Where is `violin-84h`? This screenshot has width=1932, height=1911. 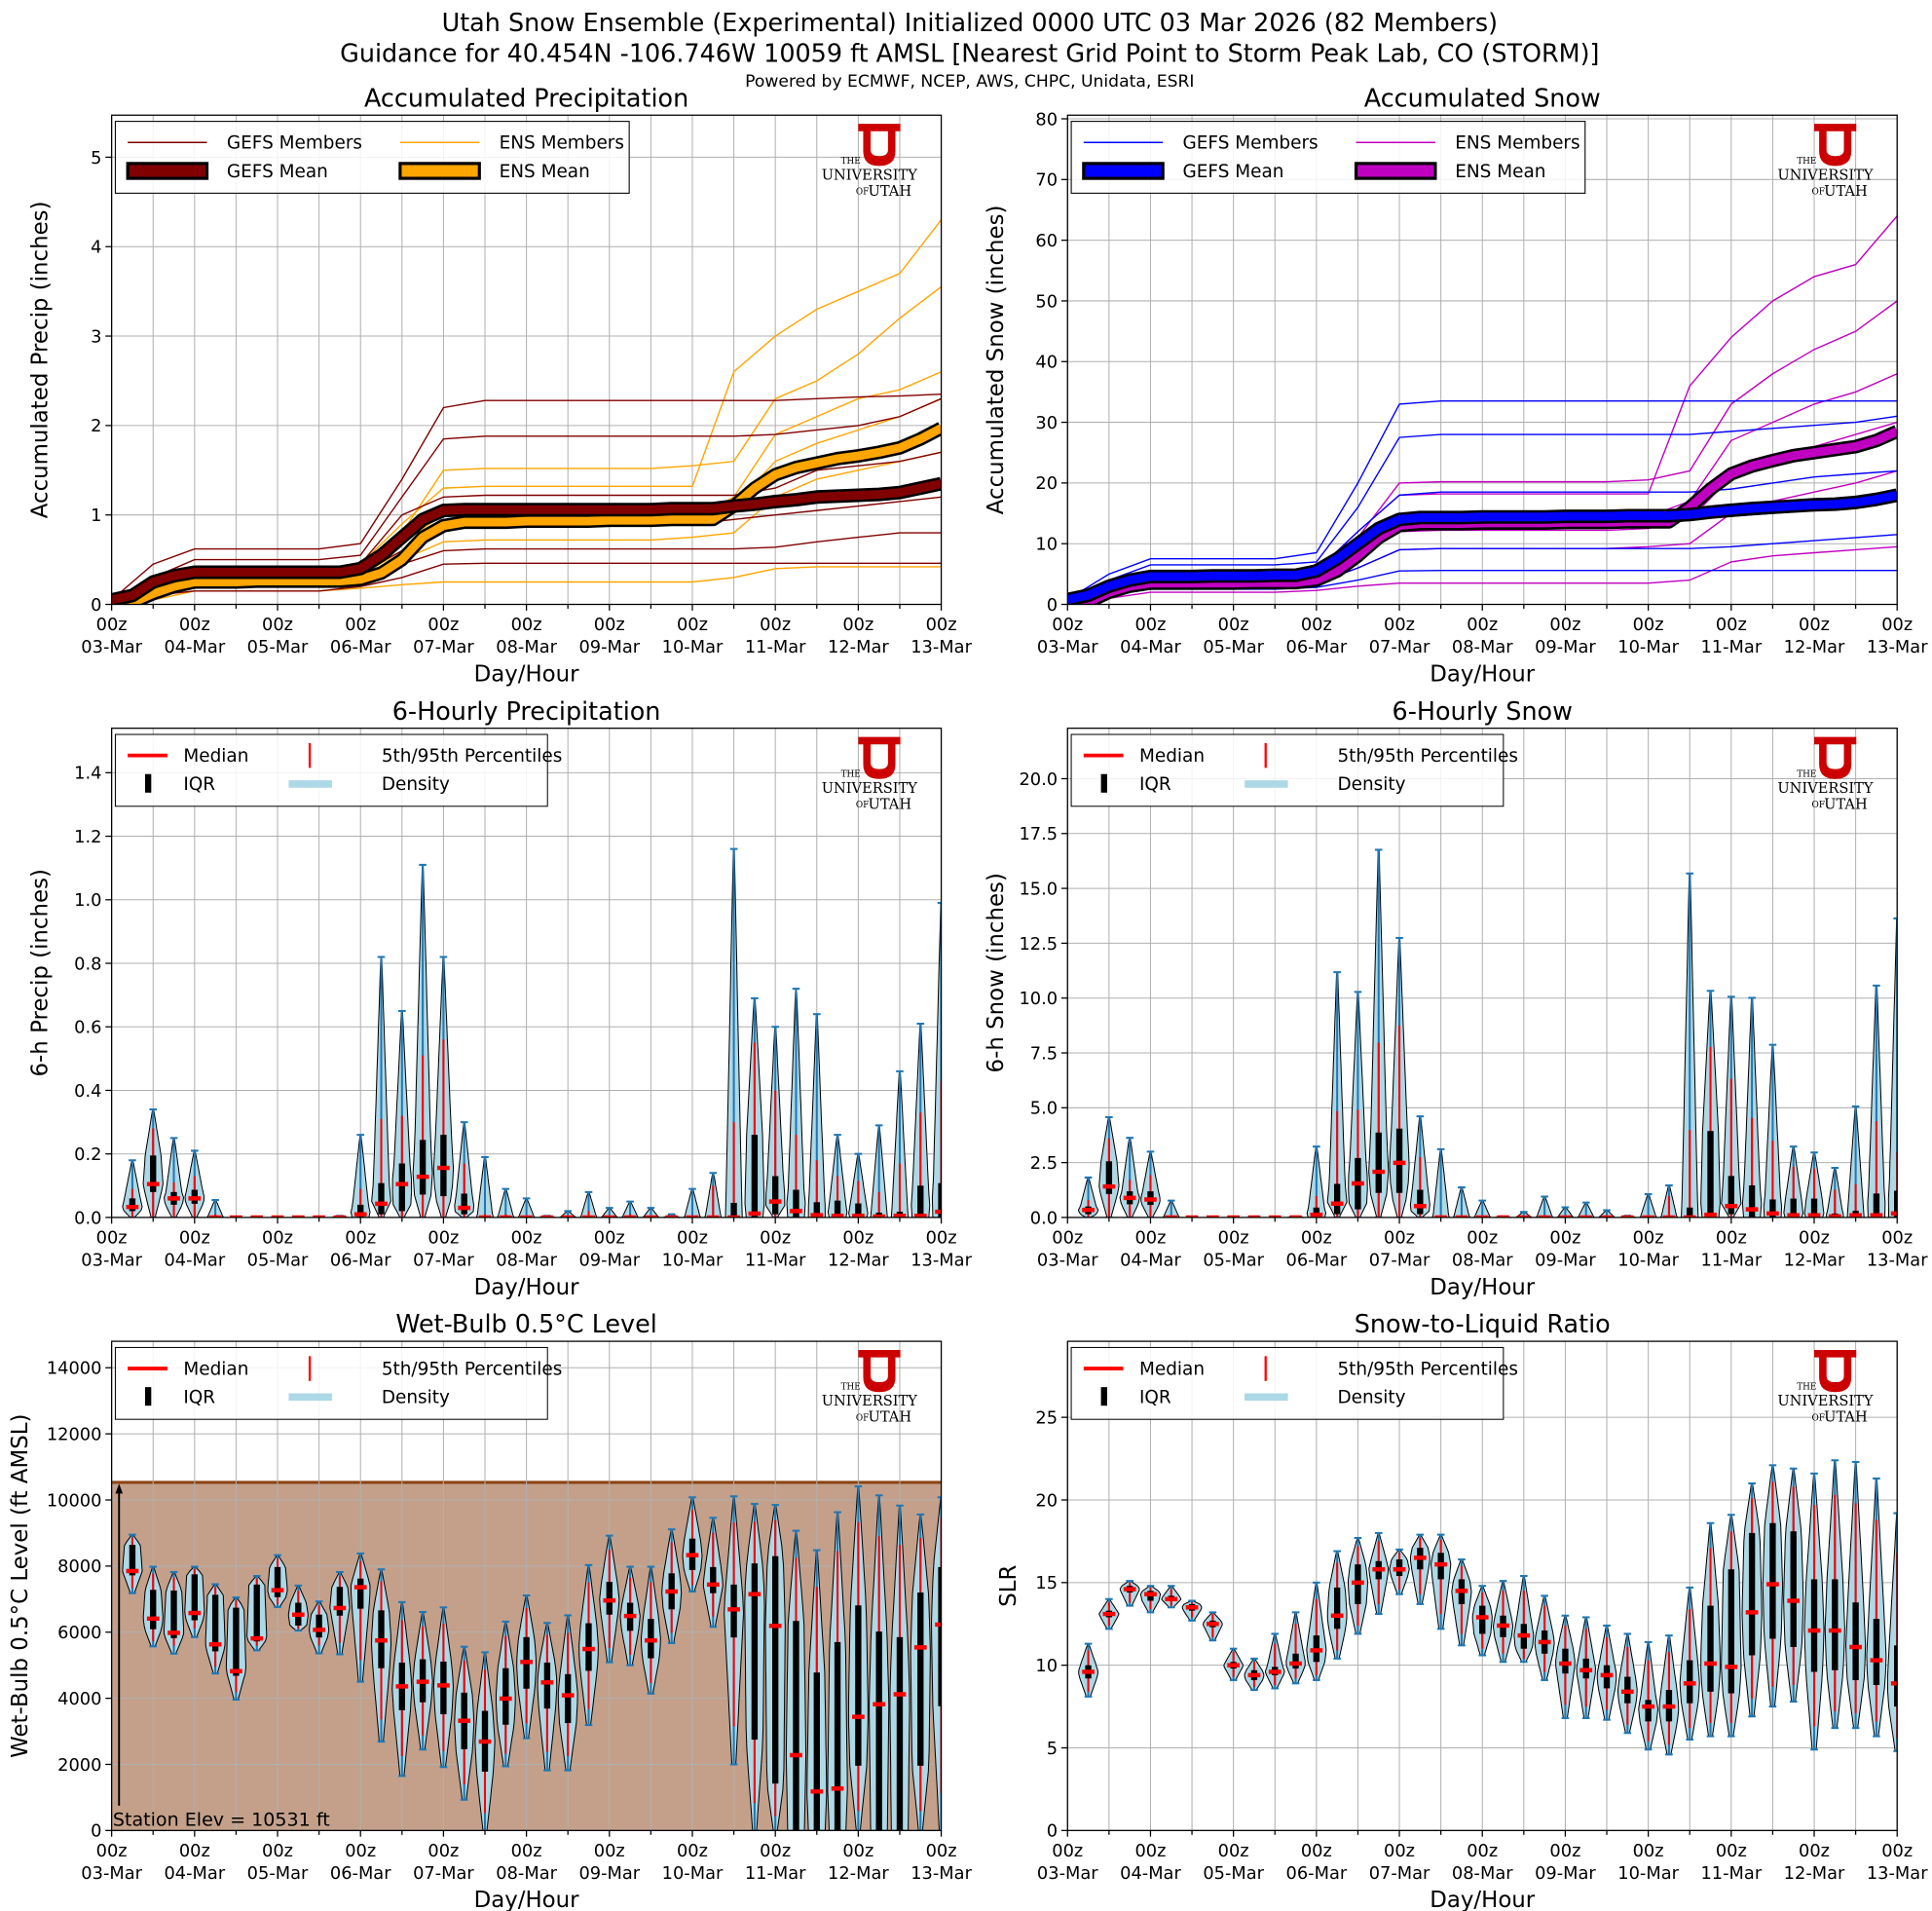 violin-84h is located at coordinates (1358, 1105).